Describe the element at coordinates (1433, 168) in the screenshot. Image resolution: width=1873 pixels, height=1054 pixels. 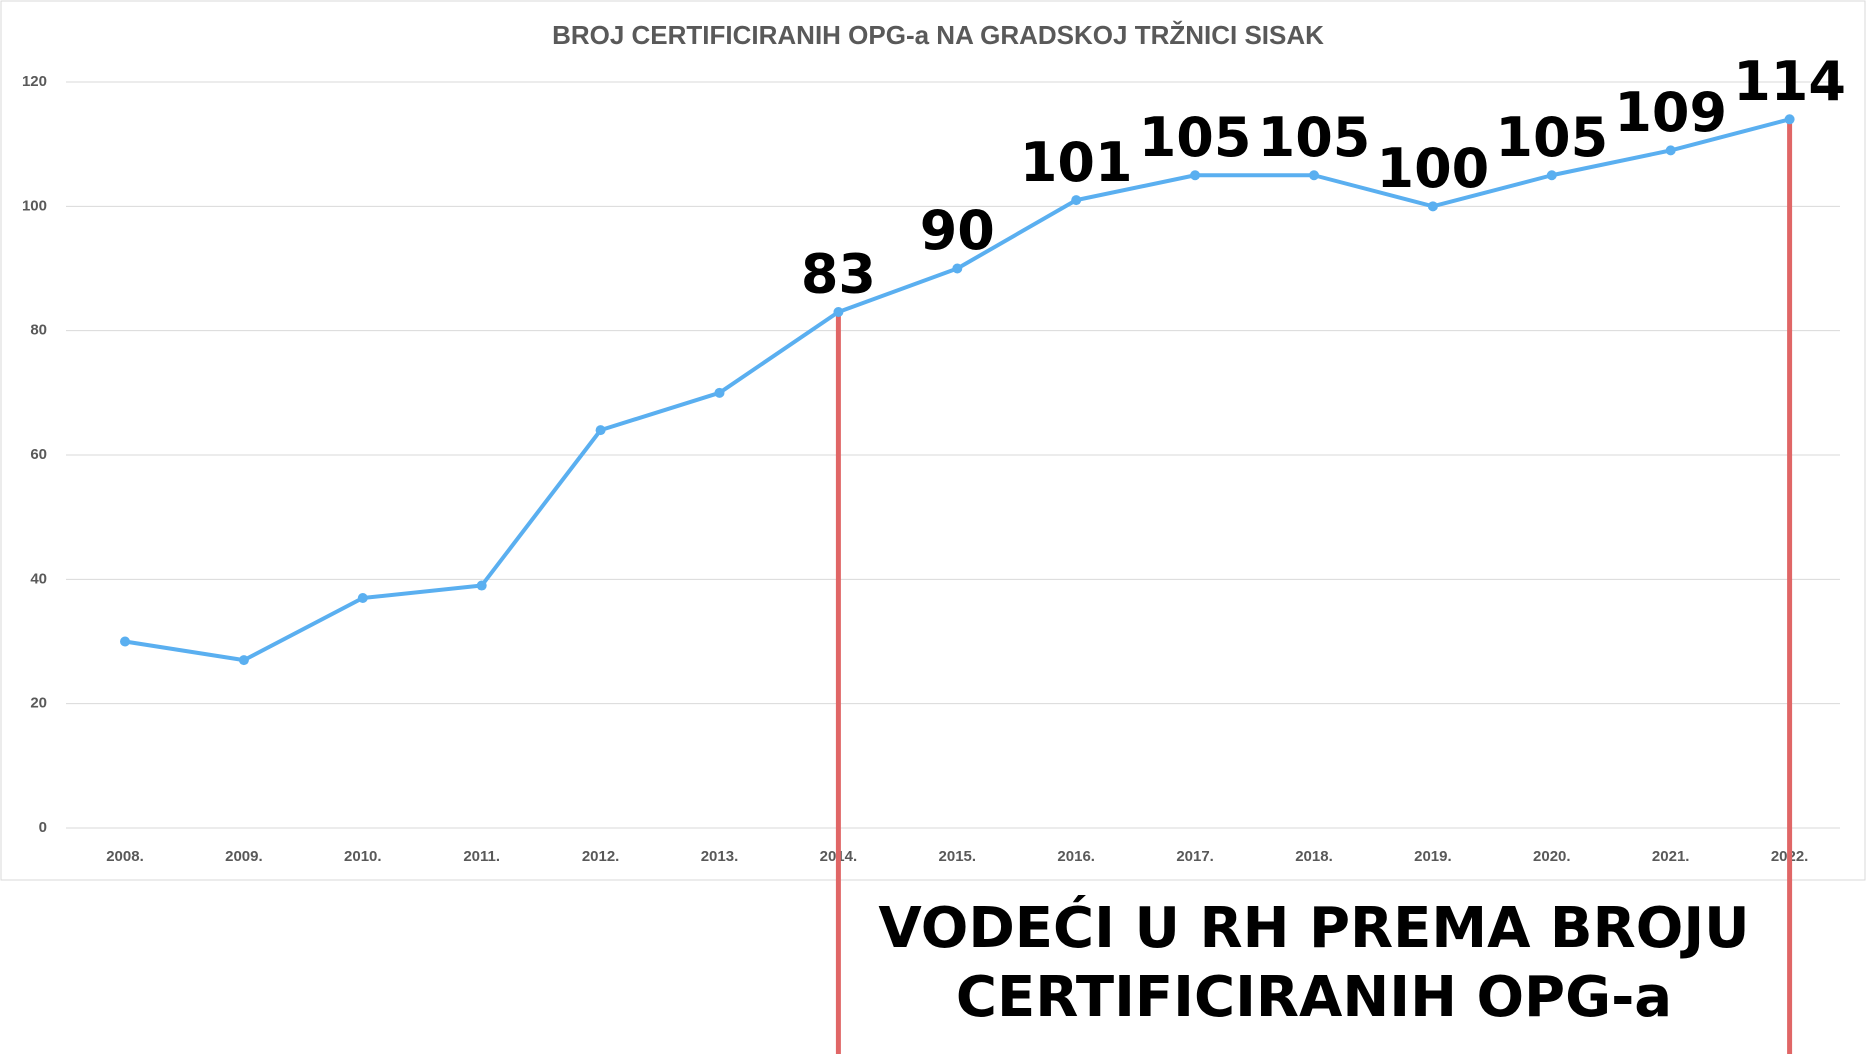
I see `data-label: 100` at that location.